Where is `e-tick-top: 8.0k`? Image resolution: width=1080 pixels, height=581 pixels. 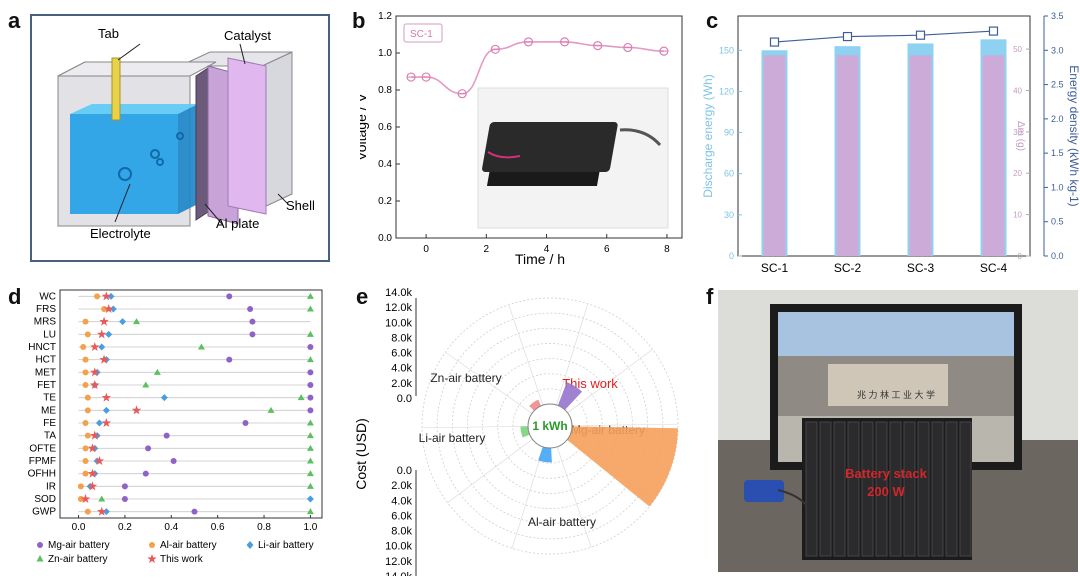
e-tick-top: 8.0k is located at coordinates (401, 338).